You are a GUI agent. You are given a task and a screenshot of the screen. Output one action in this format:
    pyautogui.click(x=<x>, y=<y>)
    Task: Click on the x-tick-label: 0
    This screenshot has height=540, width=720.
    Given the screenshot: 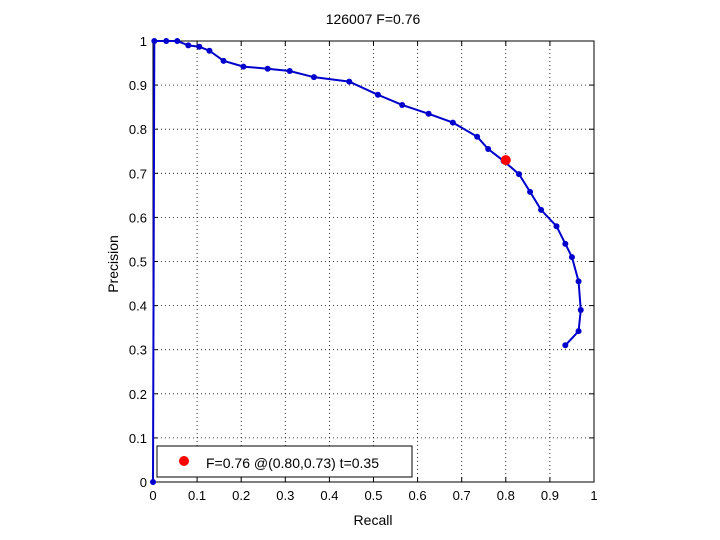 What is the action you would take?
    pyautogui.click(x=152, y=495)
    